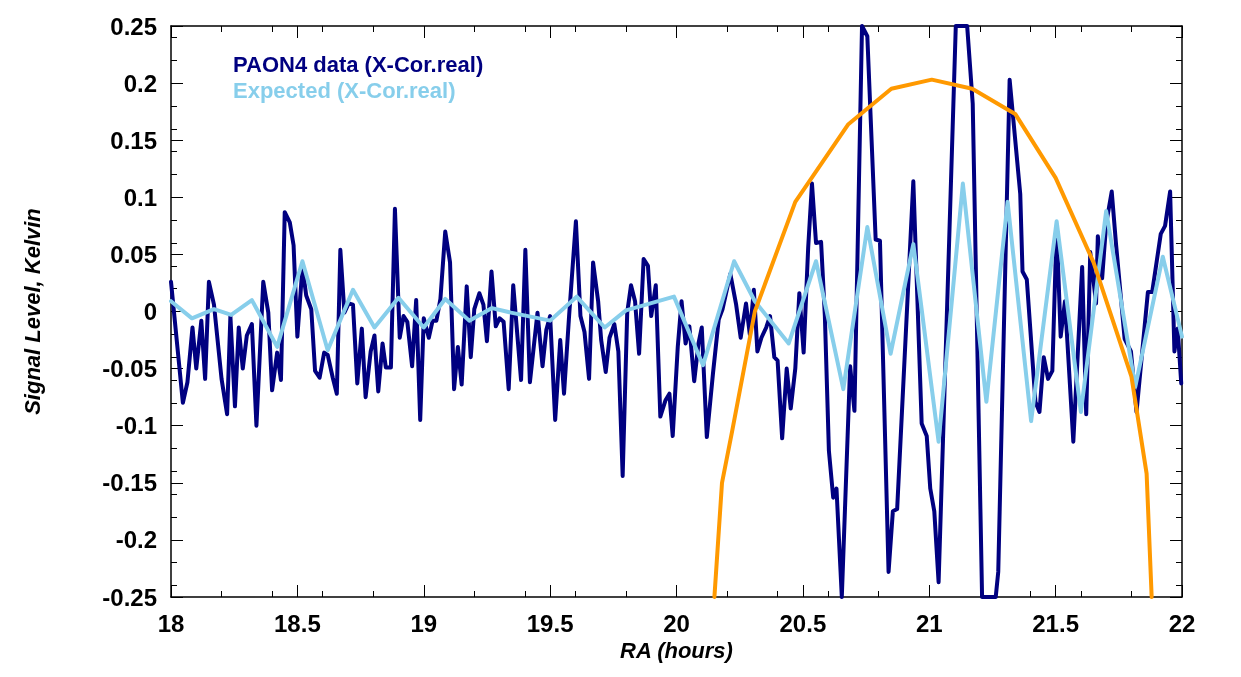 The height and width of the screenshot is (677, 1241). What do you see at coordinates (297, 623) in the screenshot?
I see `x-tick-label: 18.5` at bounding box center [297, 623].